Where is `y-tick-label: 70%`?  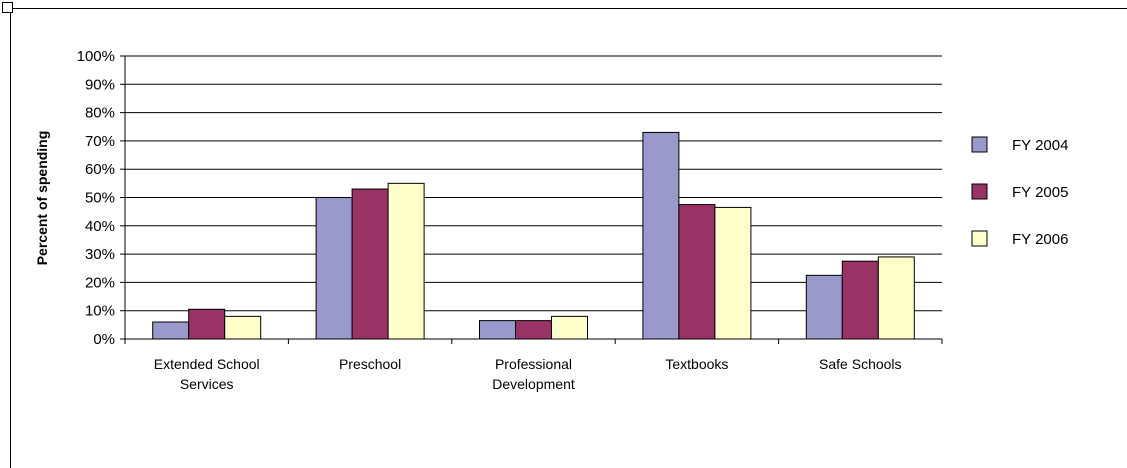 y-tick-label: 70% is located at coordinates (100, 141).